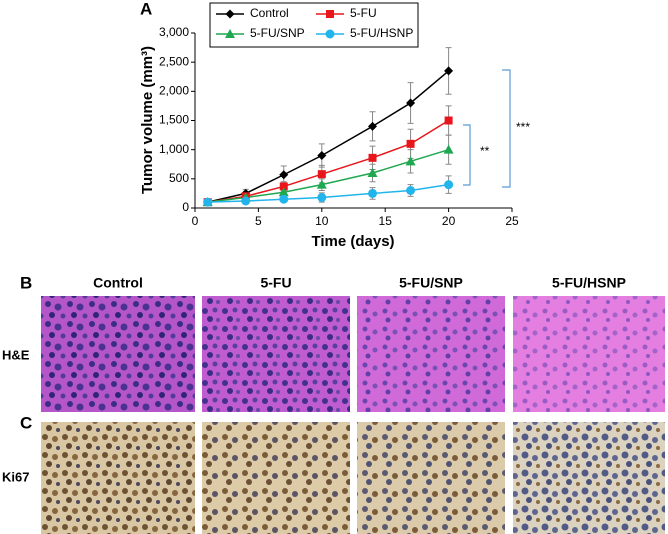 The width and height of the screenshot is (668, 534). I want to click on x-tick-label: 15, so click(386, 221).